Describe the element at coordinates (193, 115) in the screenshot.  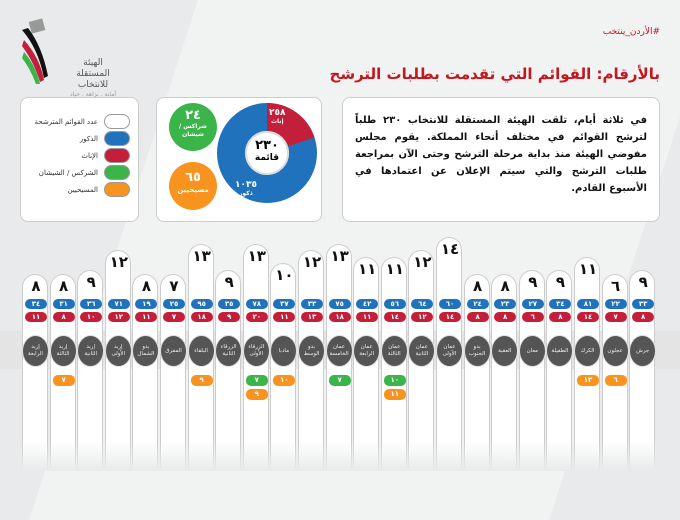
I see `circassian-value: ٢٤` at that location.